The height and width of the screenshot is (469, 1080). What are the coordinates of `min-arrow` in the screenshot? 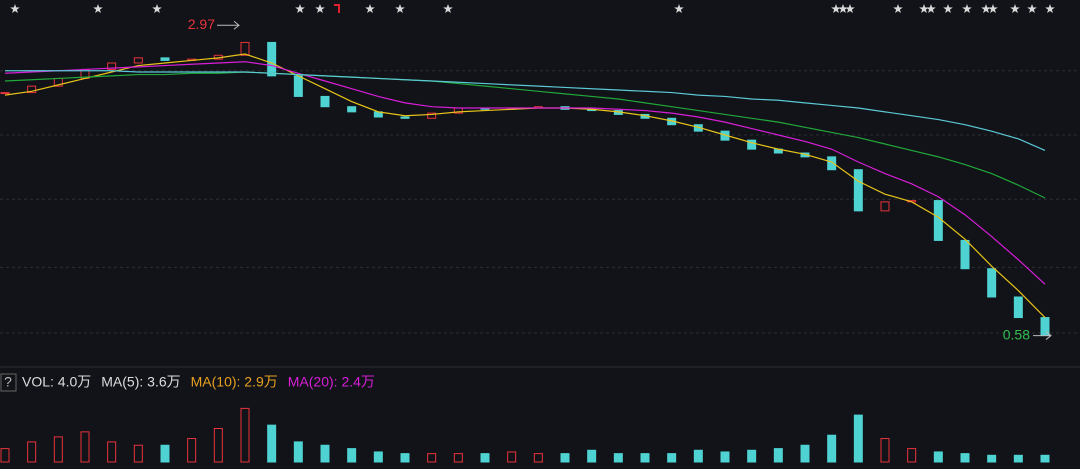 It's located at (1042, 335).